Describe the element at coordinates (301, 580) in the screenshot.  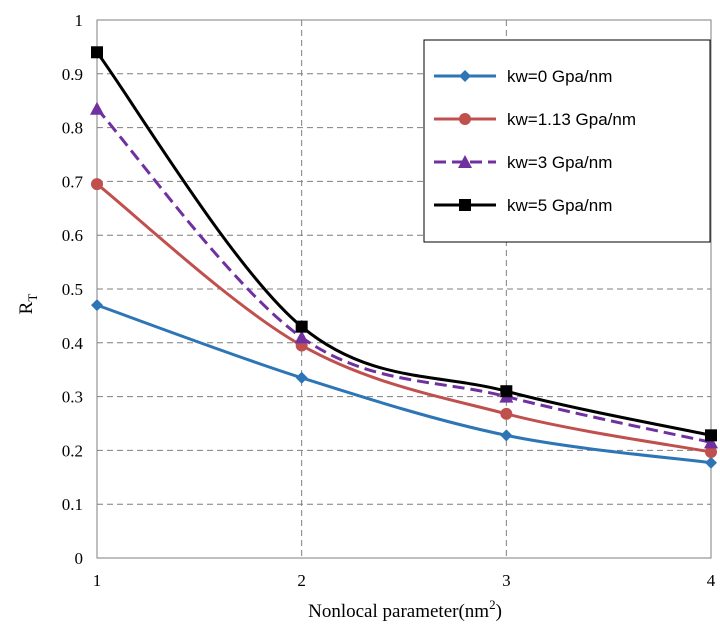
I see `x-tick-label: 2` at that location.